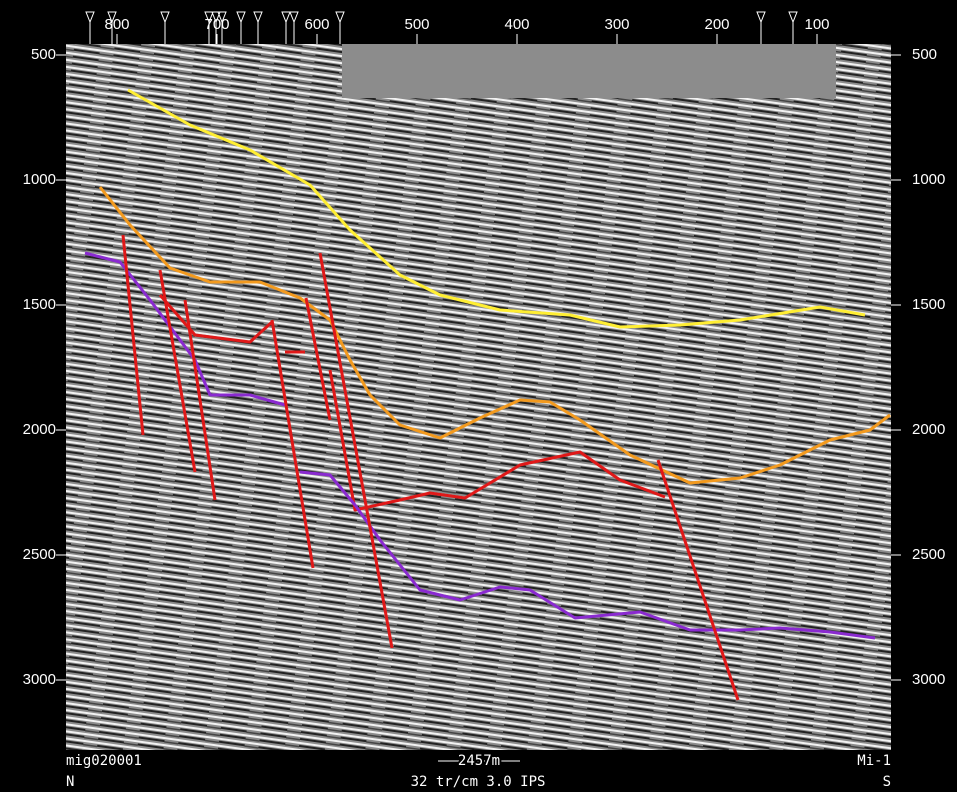 Image resolution: width=957 pixels, height=792 pixels. I want to click on y-tick-label: 500, so click(43, 54).